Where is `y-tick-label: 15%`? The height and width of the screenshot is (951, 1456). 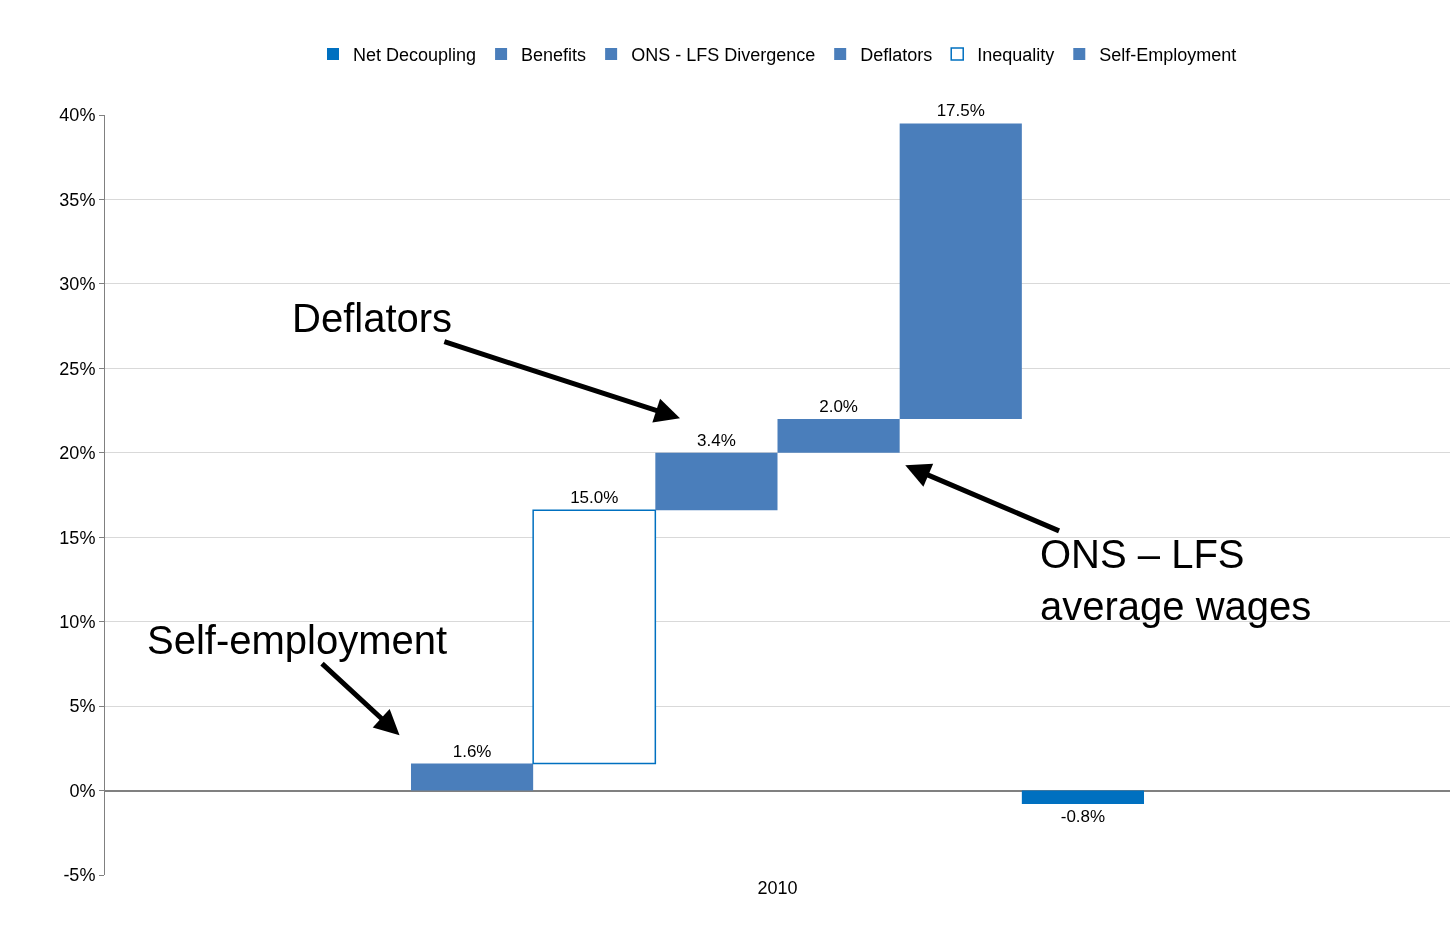 y-tick-label: 15% is located at coordinates (77, 537).